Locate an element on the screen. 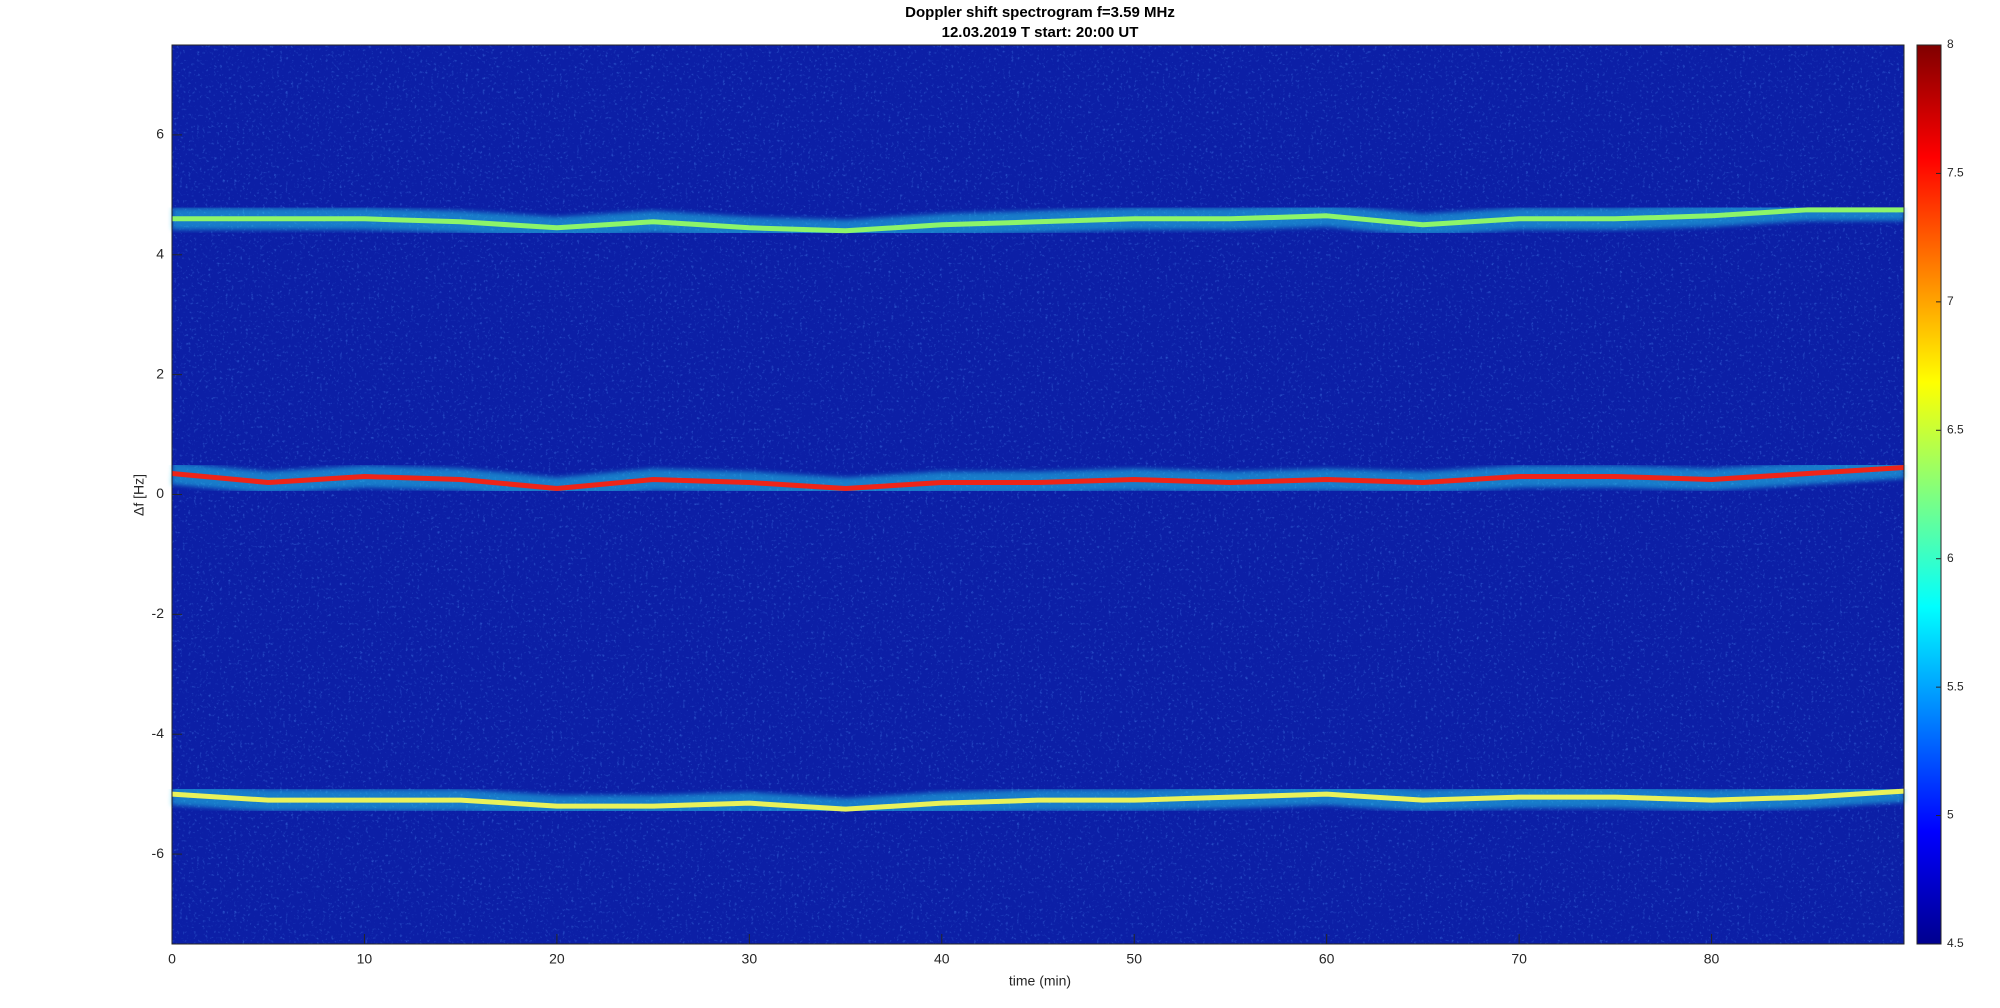 Image resolution: width=2000 pixels, height=1008 pixels. colorbar-tick-label: 4.5 is located at coordinates (1955, 943).